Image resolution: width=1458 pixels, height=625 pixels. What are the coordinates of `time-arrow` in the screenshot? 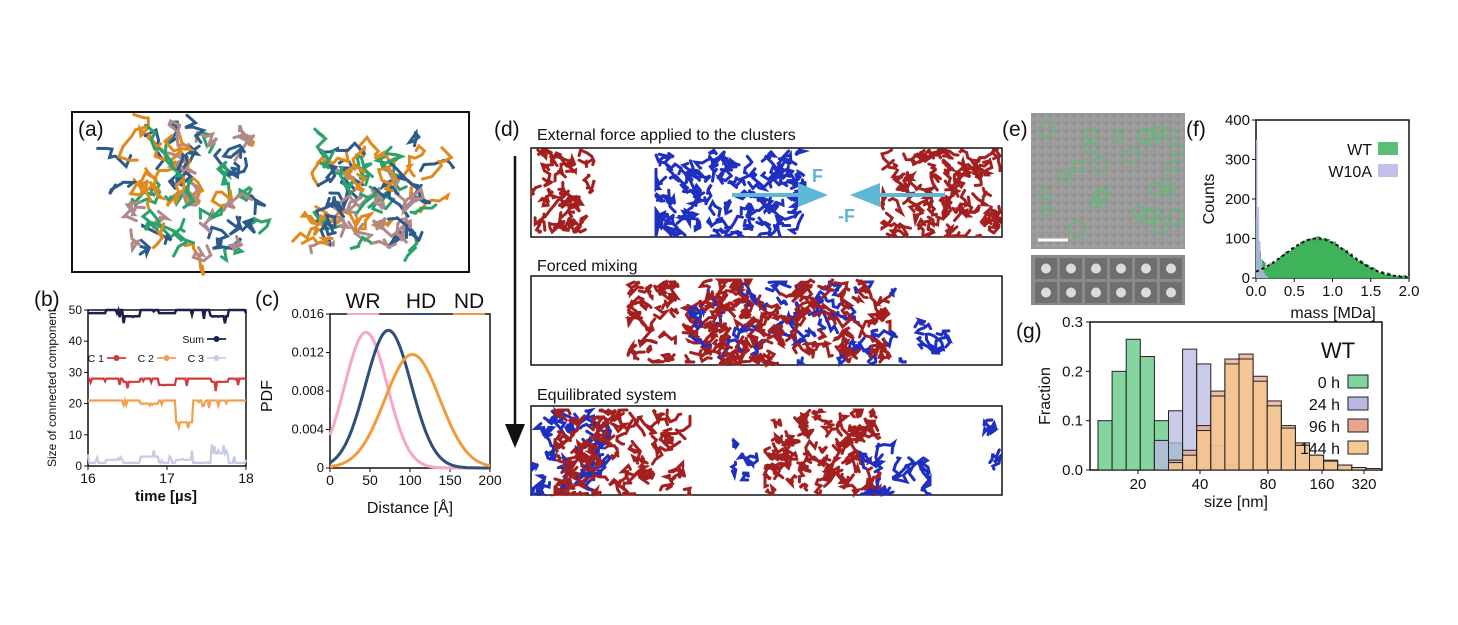 It's located at (515, 302).